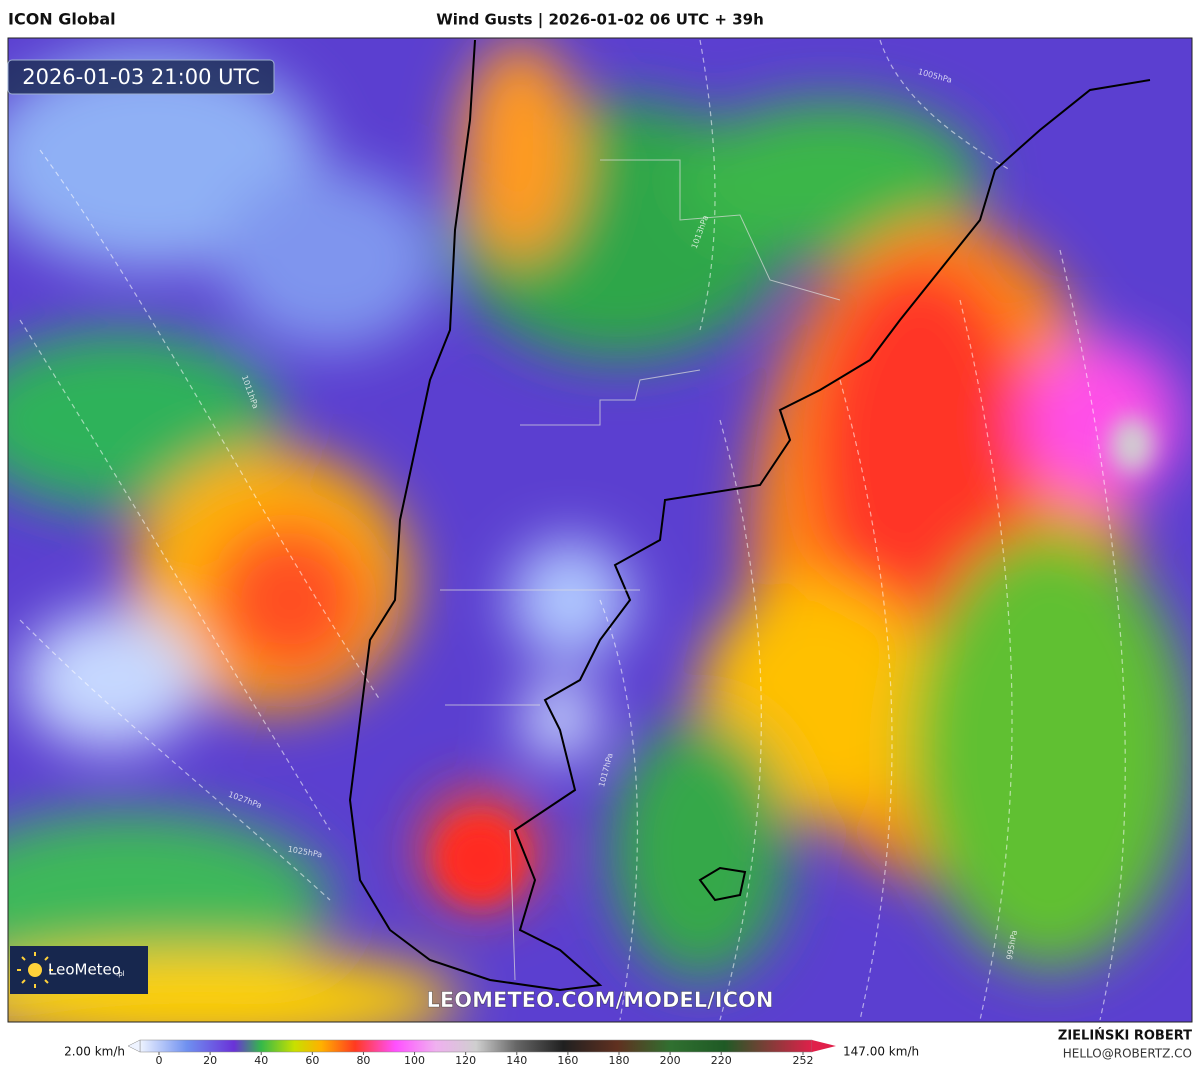 The width and height of the screenshot is (1200, 1066). What do you see at coordinates (84, 970) in the screenshot?
I see `logo-text: LeoMeteo` at bounding box center [84, 970].